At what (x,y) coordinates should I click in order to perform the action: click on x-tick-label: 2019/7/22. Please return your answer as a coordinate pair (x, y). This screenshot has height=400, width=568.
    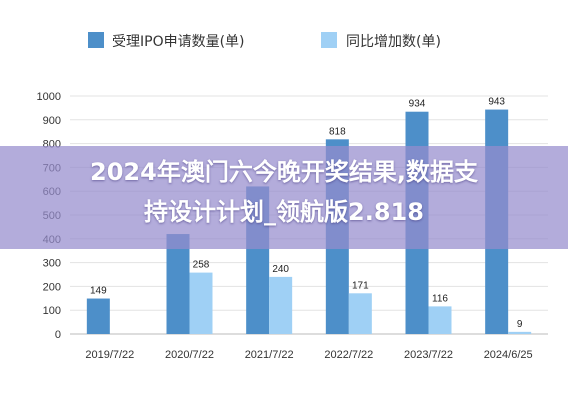
    Looking at the image, I should click on (109, 355).